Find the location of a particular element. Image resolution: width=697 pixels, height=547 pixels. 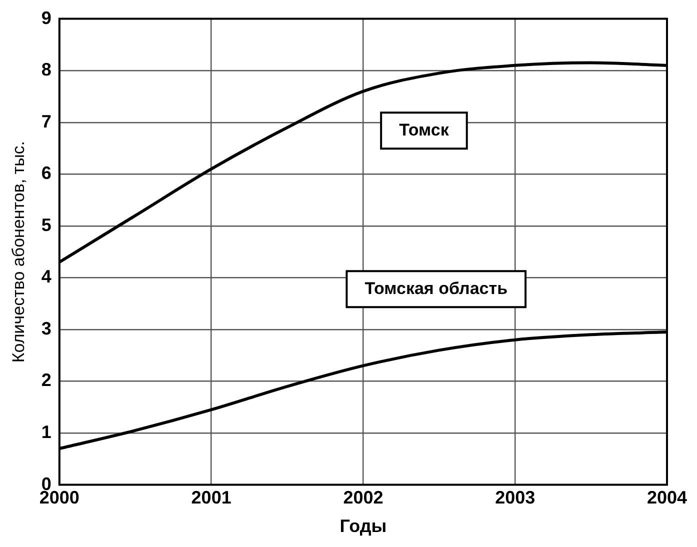

y-tick-label: 8 is located at coordinates (46, 70).